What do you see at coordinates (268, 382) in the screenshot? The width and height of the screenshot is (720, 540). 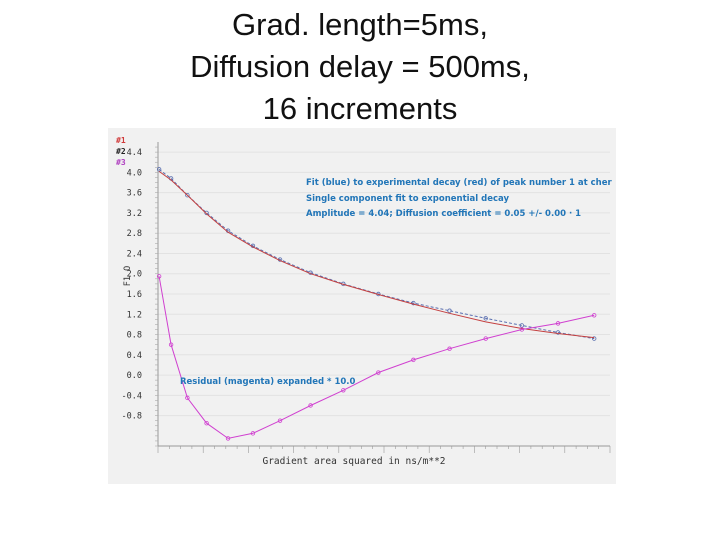 I see `annotation-text: Residual (magenta) expanded * 10.0` at bounding box center [268, 382].